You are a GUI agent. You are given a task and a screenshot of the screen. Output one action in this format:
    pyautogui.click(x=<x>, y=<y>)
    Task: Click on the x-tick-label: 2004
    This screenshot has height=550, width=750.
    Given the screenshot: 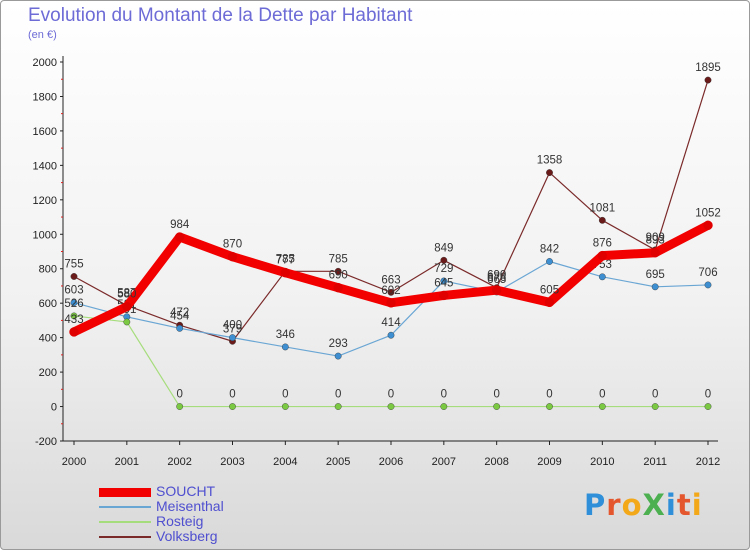 What is the action you would take?
    pyautogui.click(x=285, y=462)
    